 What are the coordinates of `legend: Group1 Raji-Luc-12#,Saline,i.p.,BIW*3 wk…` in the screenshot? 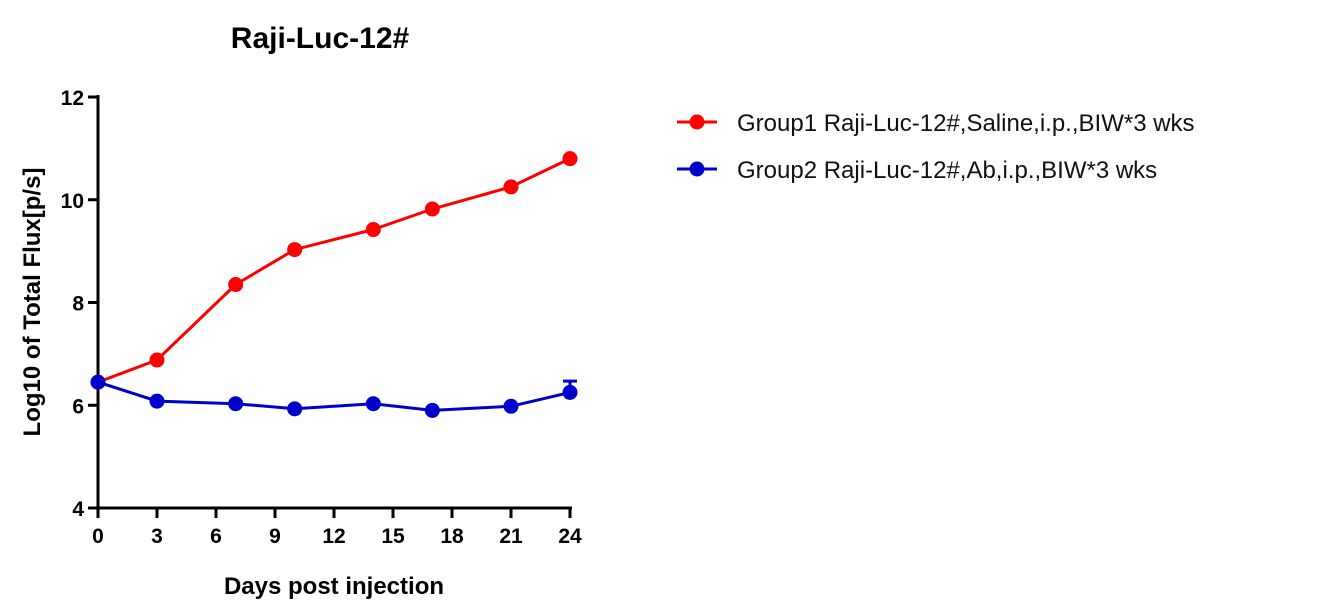 It's located at (936, 147).